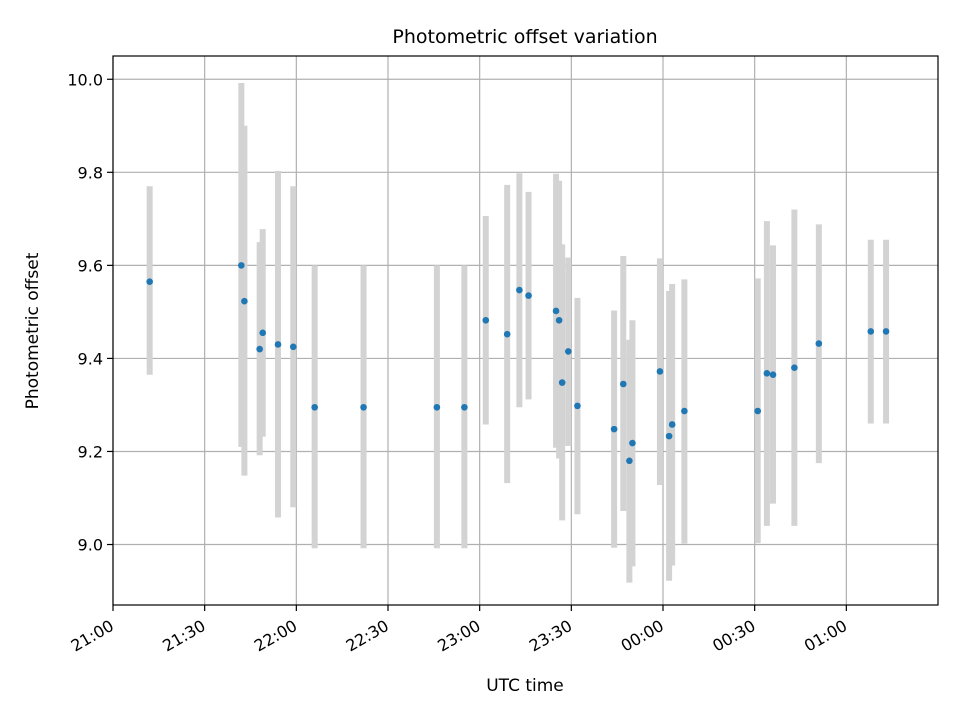 Image resolution: width=960 pixels, height=720 pixels. What do you see at coordinates (90, 545) in the screenshot?
I see `y-tick-label: 9.0` at bounding box center [90, 545].